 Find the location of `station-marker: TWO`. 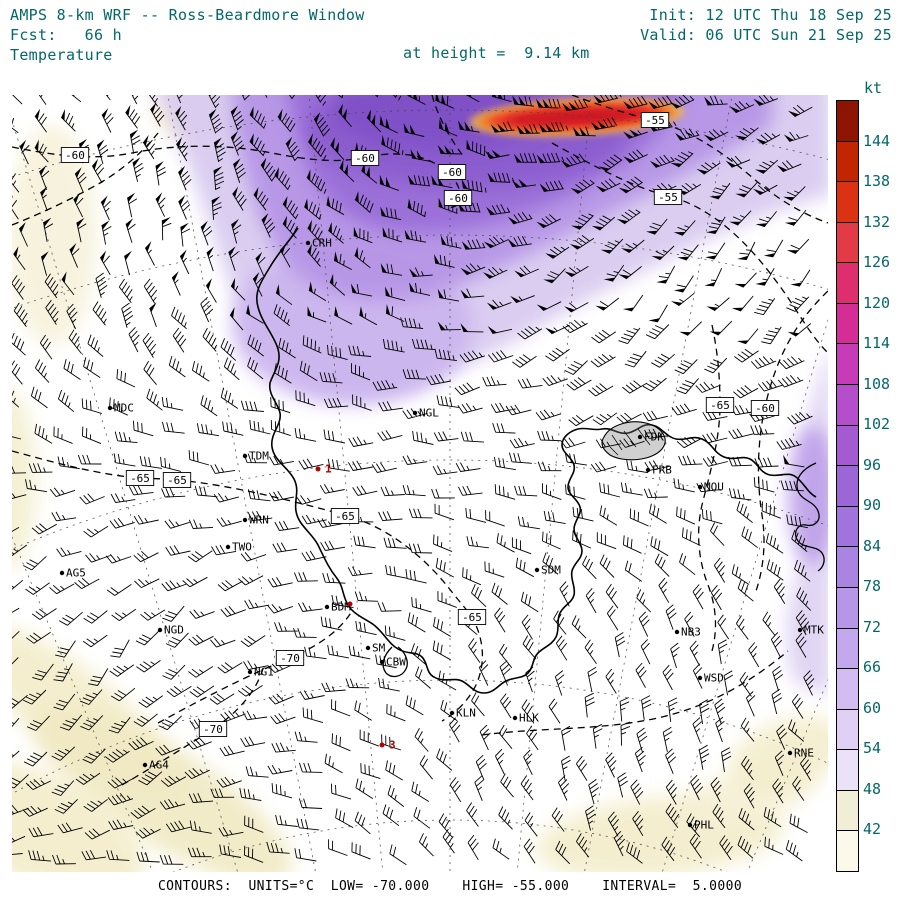

station-marker: TWO is located at coordinates (238, 547).